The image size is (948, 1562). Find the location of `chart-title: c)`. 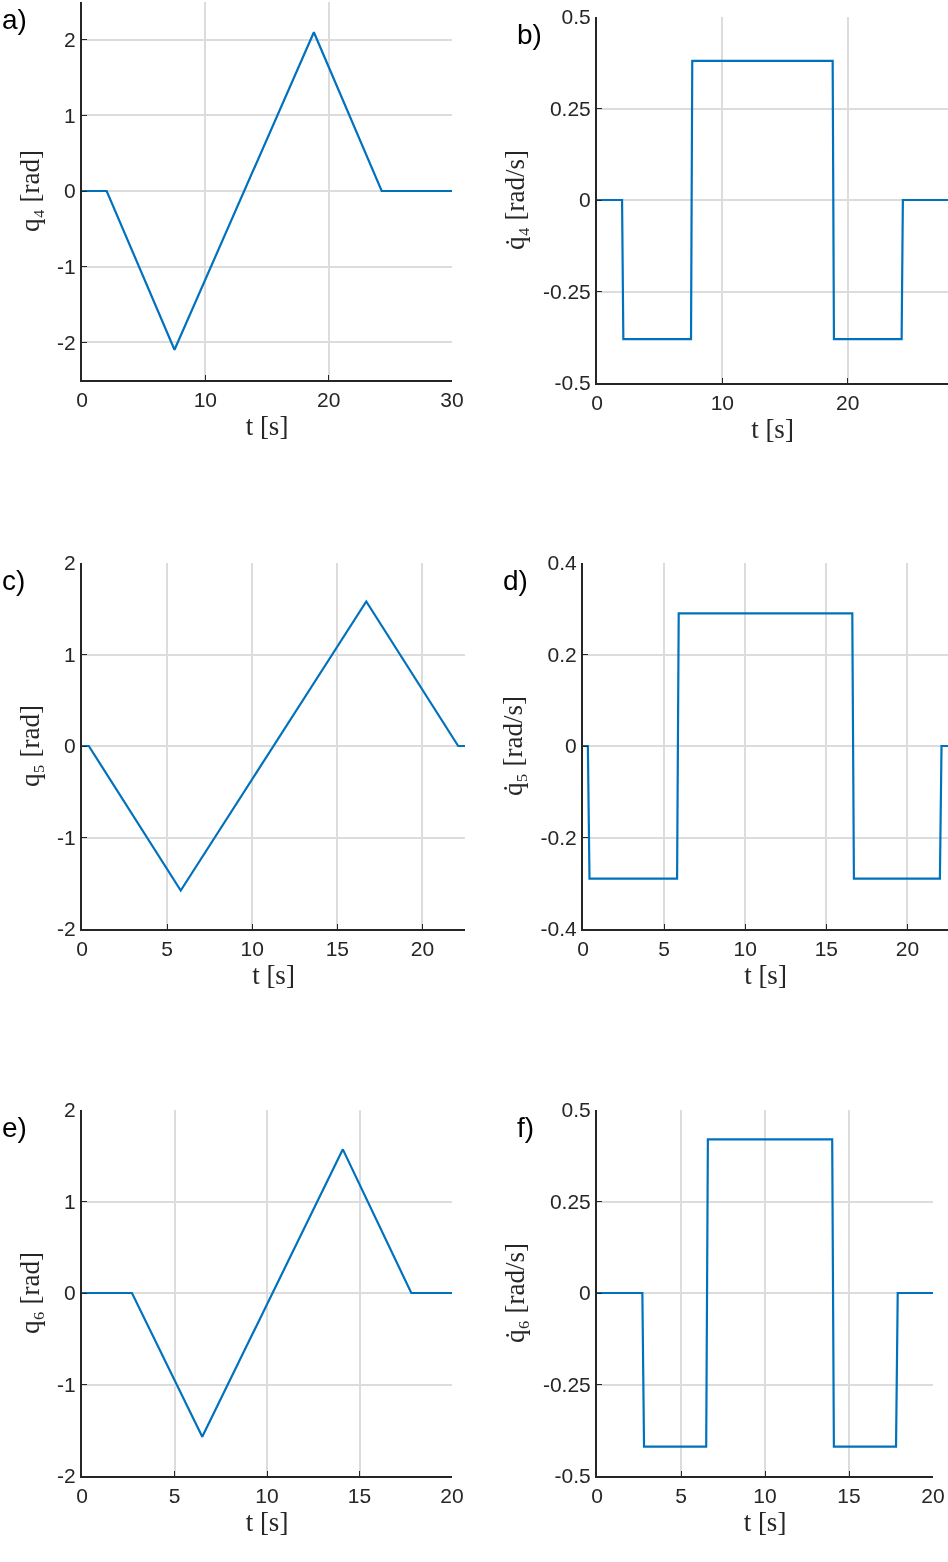

chart-title: c) is located at coordinates (14, 580).